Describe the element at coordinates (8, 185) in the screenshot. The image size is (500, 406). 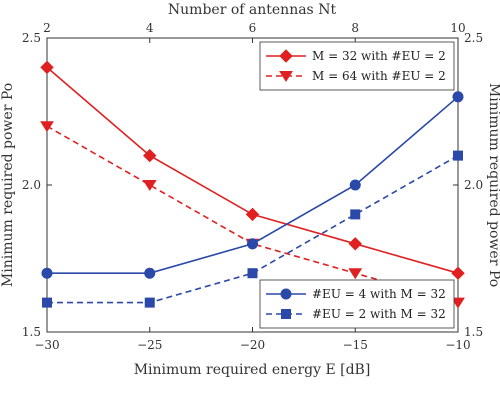
I see `y-axis-title-left: Minimum required power Po` at that location.